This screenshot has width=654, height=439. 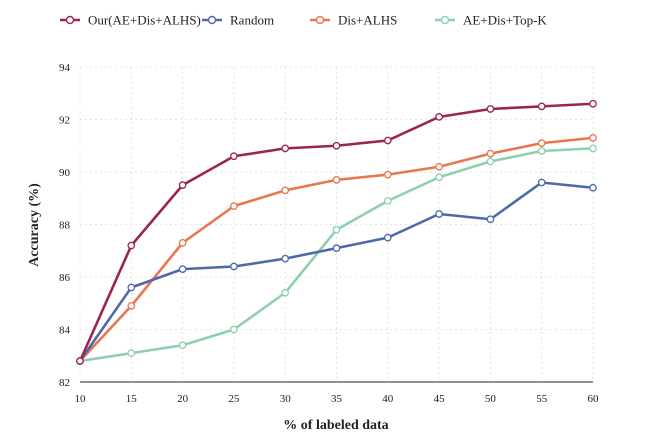 What do you see at coordinates (64, 121) in the screenshot?
I see `y-tick-label: 92` at bounding box center [64, 121].